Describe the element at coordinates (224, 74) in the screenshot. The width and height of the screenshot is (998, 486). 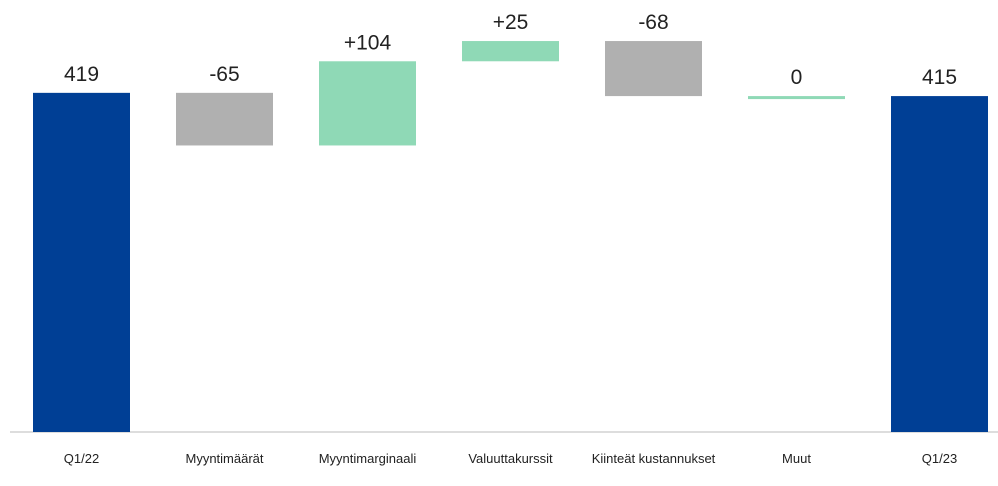
I see `data-label: -65` at that location.